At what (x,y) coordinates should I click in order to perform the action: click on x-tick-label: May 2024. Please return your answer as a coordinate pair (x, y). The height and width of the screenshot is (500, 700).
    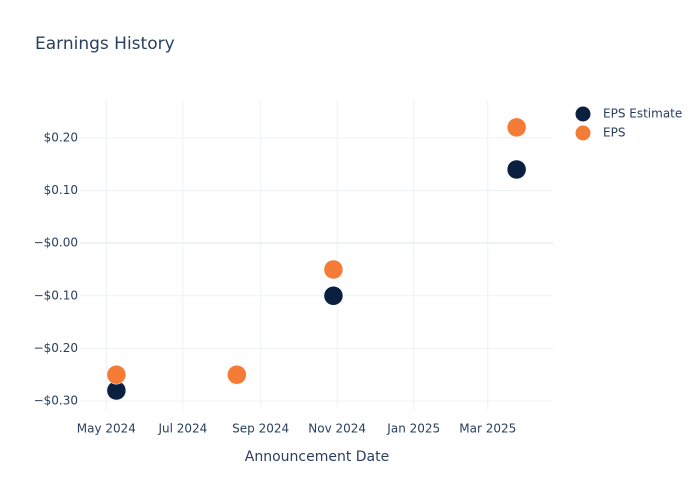
    Looking at the image, I should click on (106, 429).